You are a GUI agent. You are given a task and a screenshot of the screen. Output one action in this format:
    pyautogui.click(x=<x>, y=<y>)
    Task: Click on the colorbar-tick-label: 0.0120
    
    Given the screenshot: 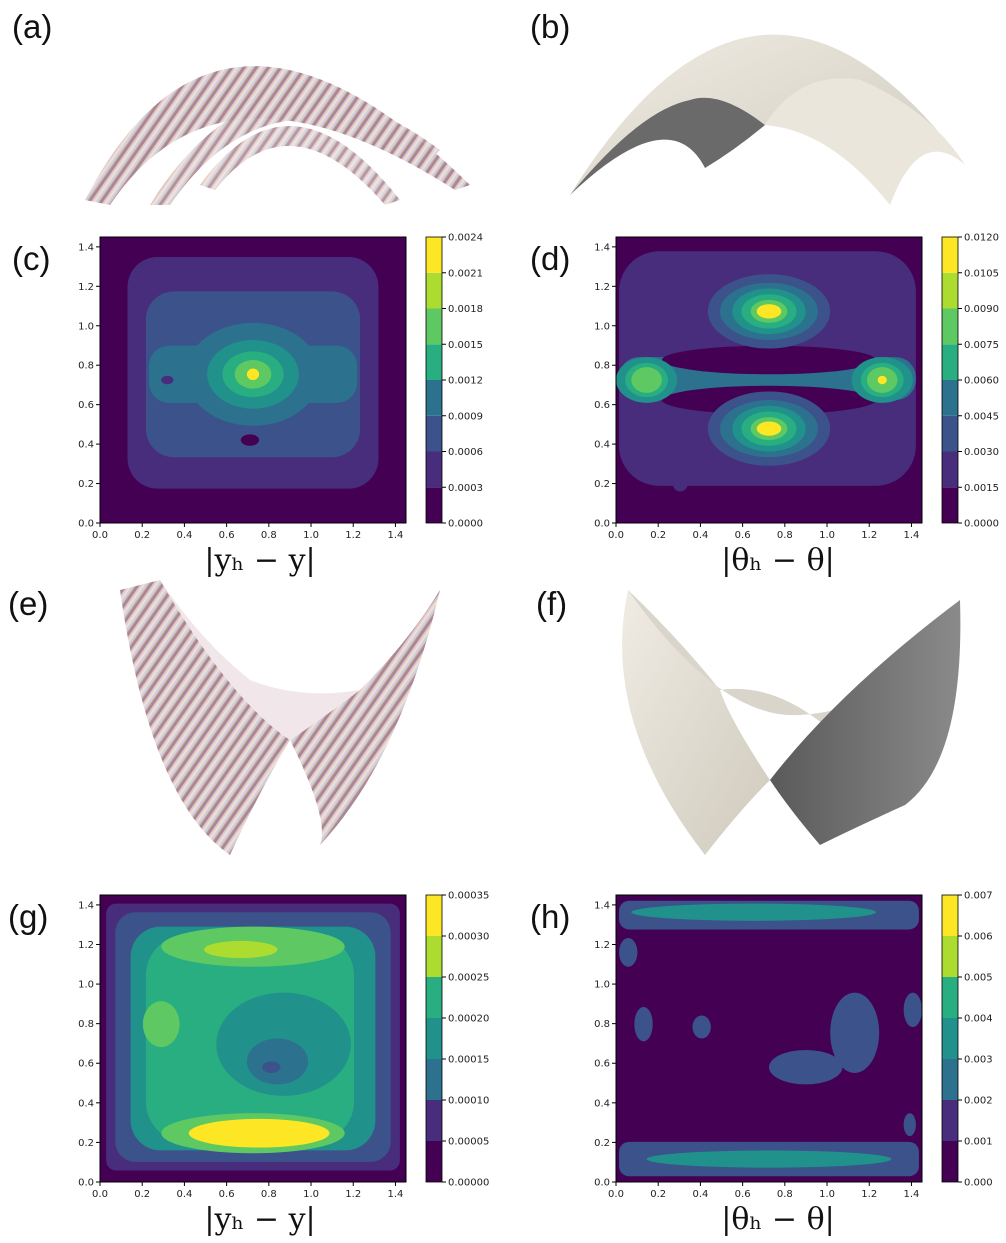 What is the action you would take?
    pyautogui.click(x=981, y=238)
    